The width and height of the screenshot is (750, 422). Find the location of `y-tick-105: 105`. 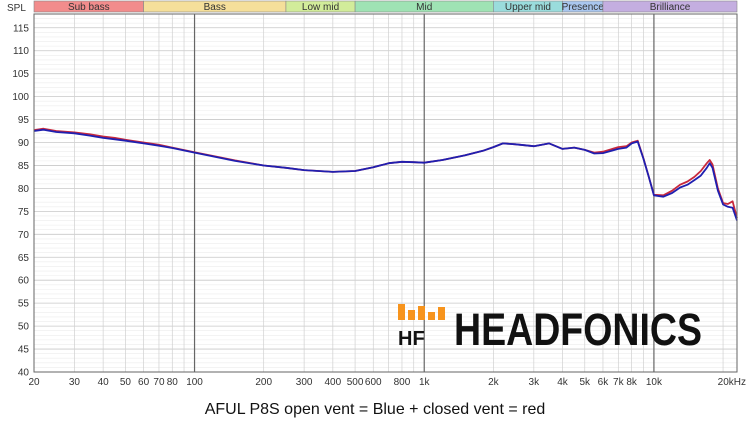

y-tick-105: 105 is located at coordinates (20, 74).